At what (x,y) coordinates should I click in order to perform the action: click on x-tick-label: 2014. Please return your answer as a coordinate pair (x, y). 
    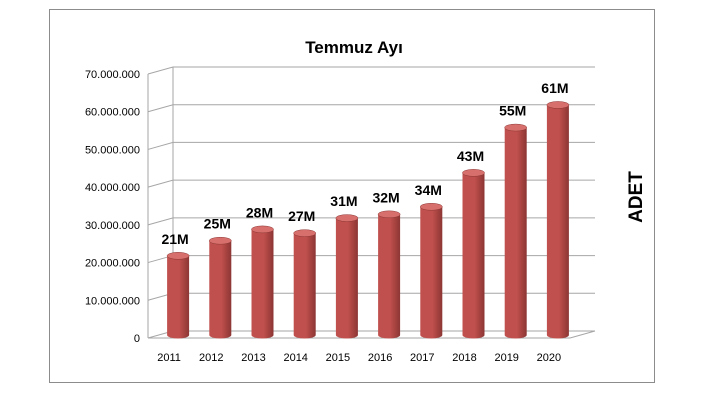
    Looking at the image, I should click on (295, 358).